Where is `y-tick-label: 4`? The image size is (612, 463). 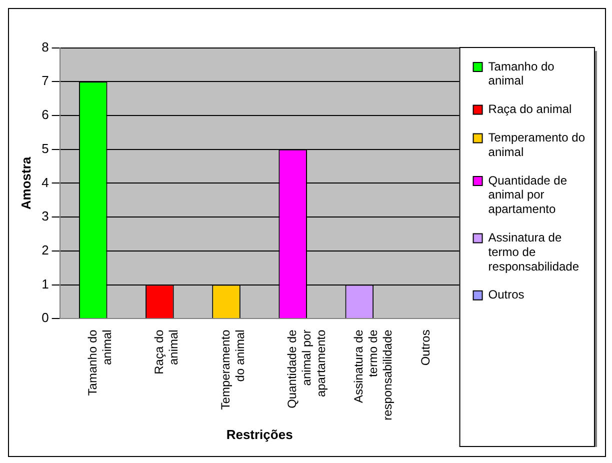 y-tick-label: 4 is located at coordinates (45, 182).